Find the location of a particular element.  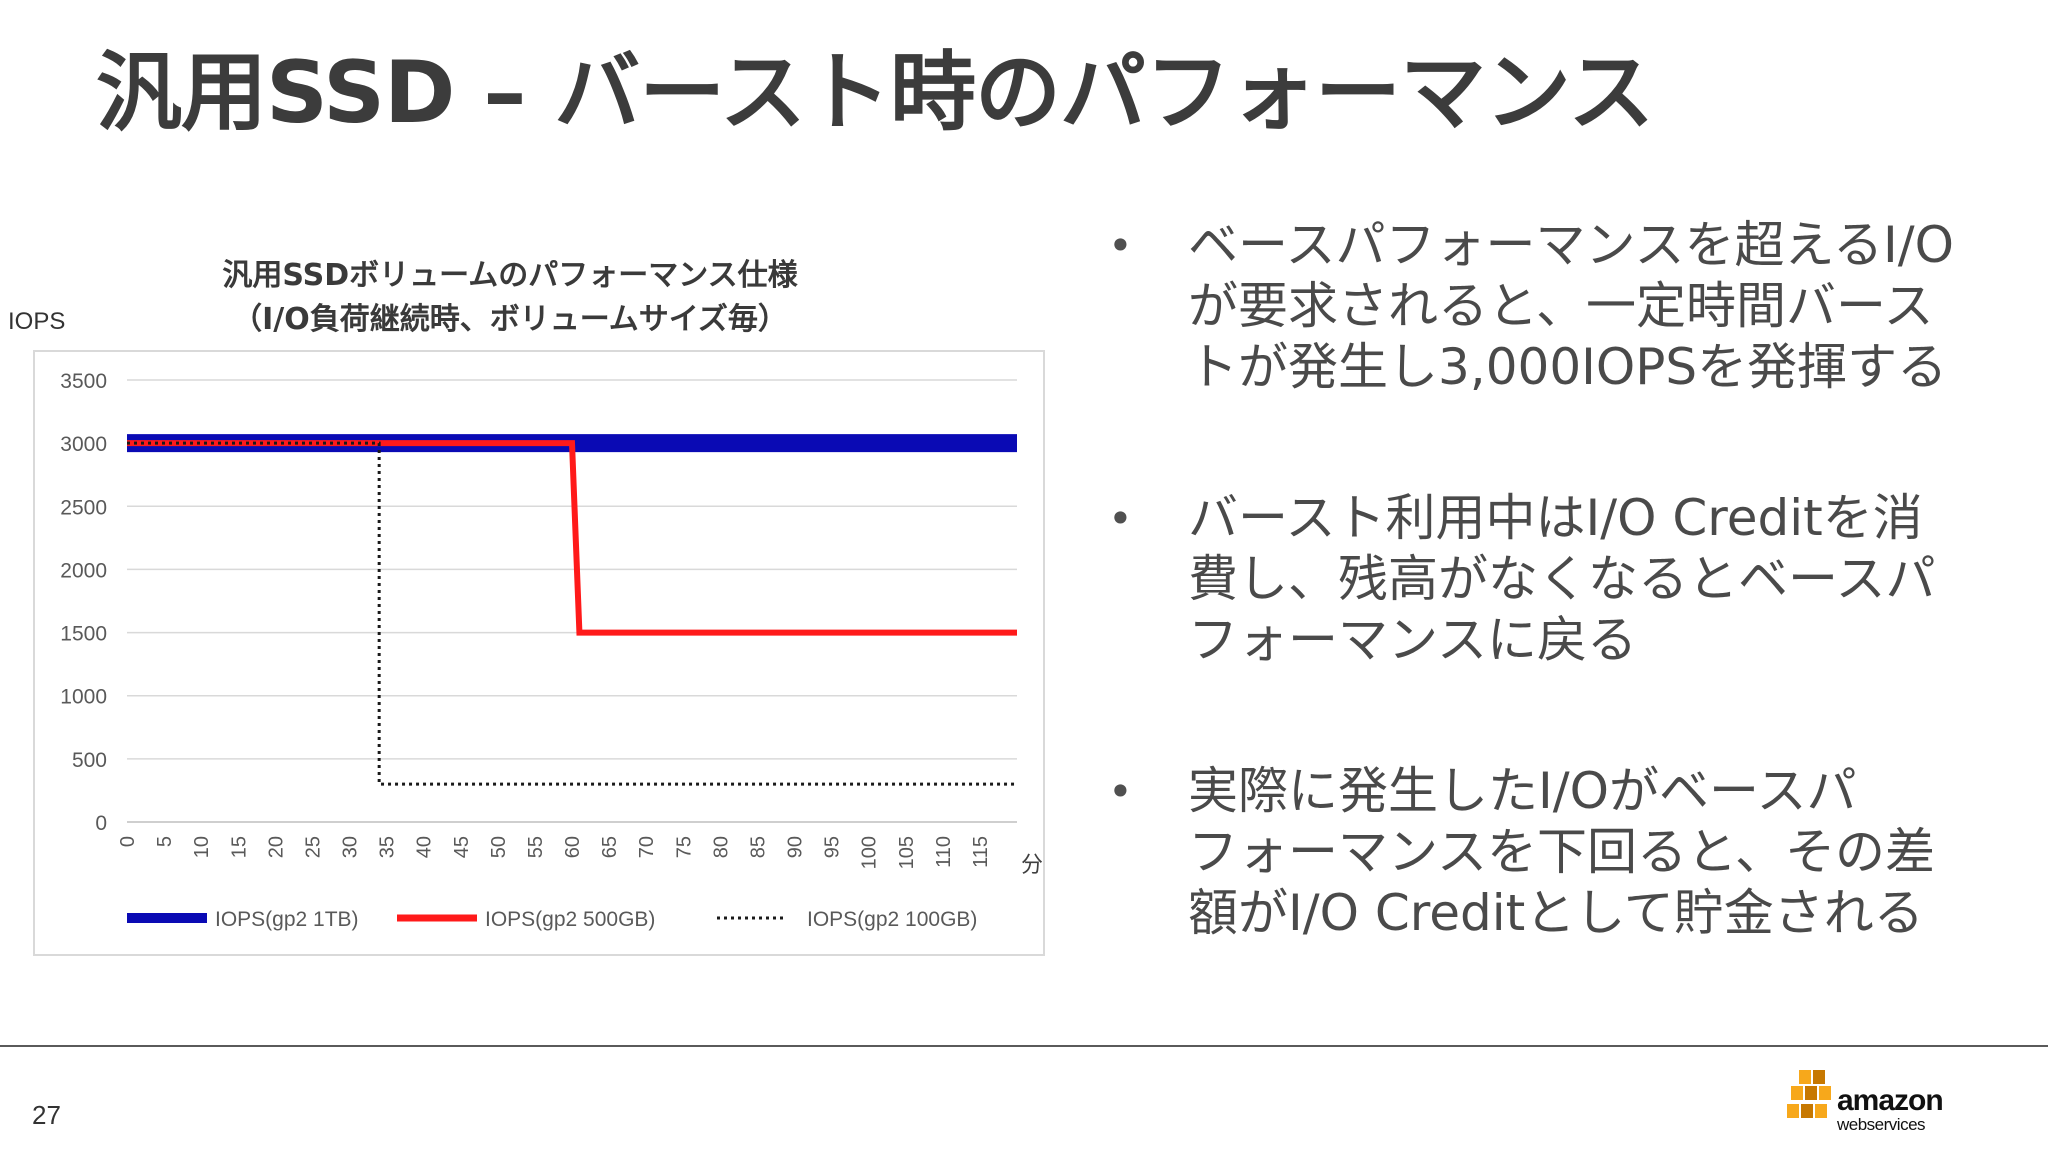

chart-title-line1: 汎用SSDボリュームのパフォーマンス仕様 is located at coordinates (510, 275).